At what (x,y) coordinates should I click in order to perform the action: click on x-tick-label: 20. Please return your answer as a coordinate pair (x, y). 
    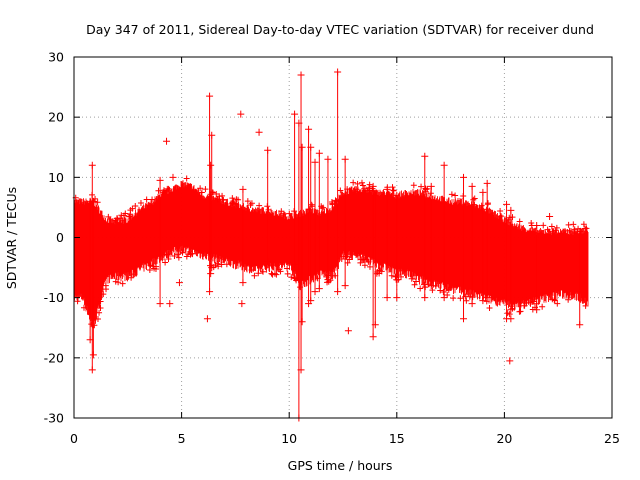
    Looking at the image, I should click on (504, 438).